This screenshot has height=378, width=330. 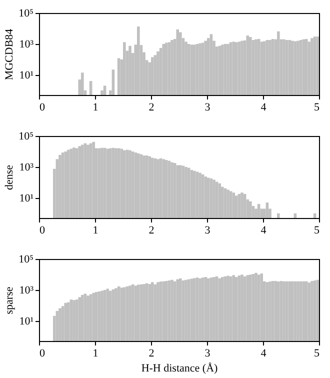 What do you see at coordinates (10, 54) in the screenshot?
I see `y-axis-title: MGCDB84` at bounding box center [10, 54].